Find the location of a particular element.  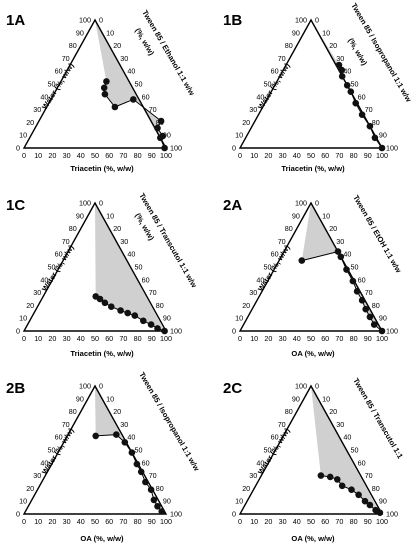

tick-label-surfactant: 60 is located at coordinates (146, 96).